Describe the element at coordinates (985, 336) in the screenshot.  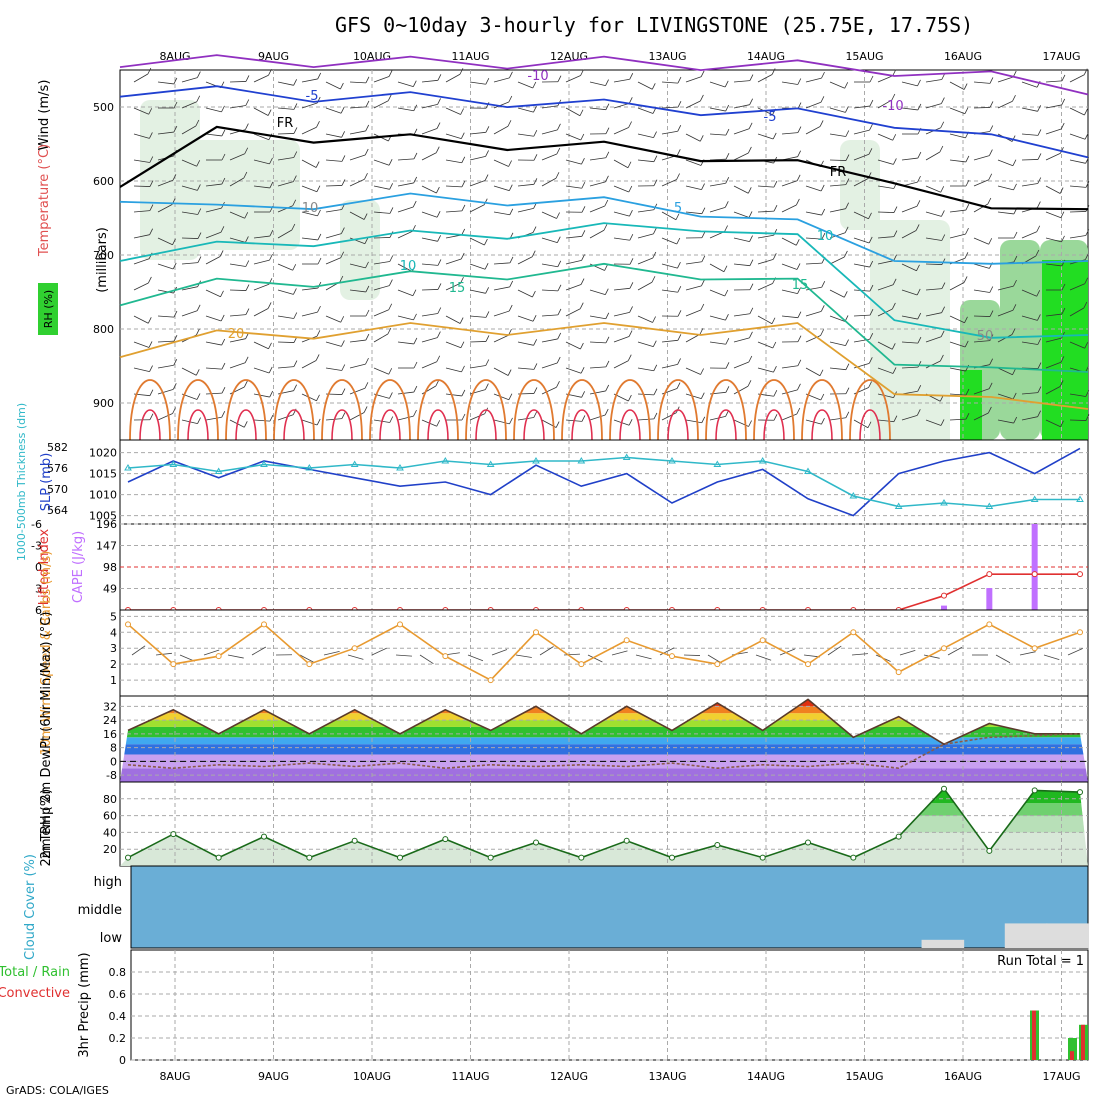
I see `contour-label: 50` at that location.